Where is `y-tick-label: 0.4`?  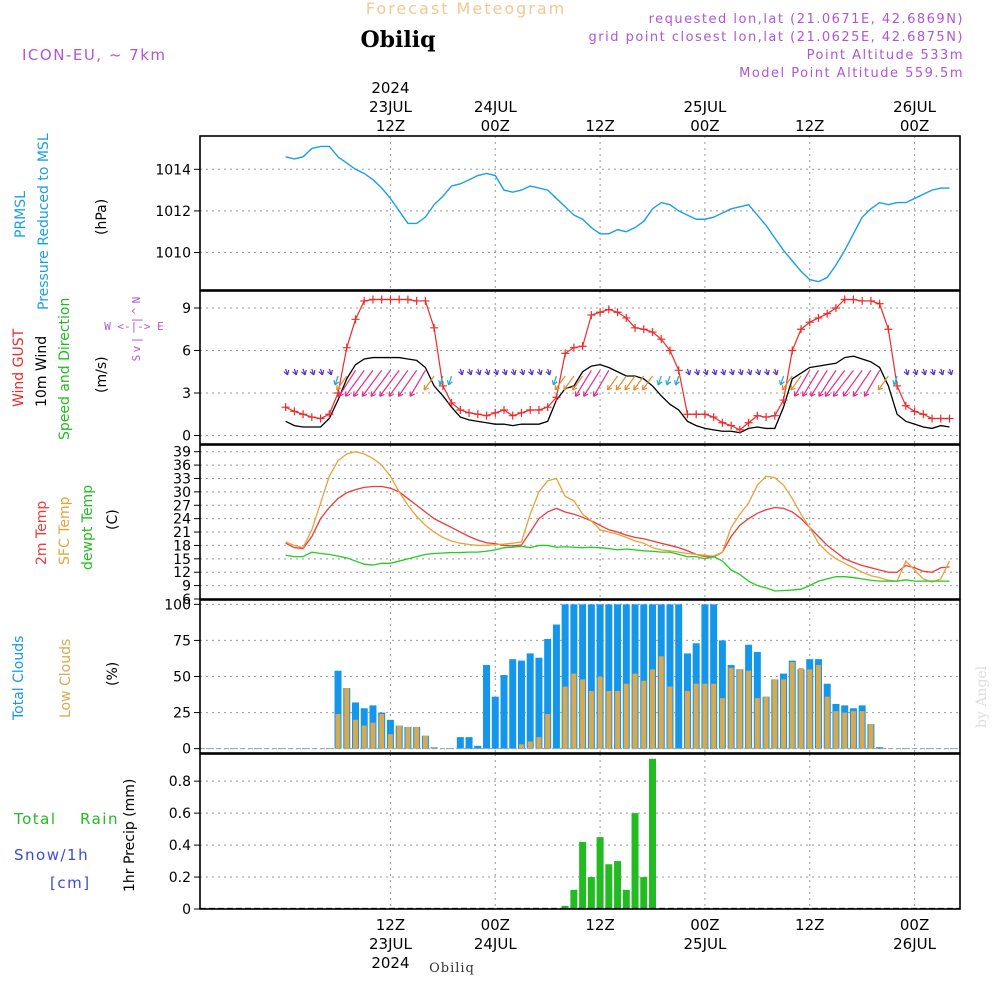
y-tick-label: 0.4 is located at coordinates (180, 846).